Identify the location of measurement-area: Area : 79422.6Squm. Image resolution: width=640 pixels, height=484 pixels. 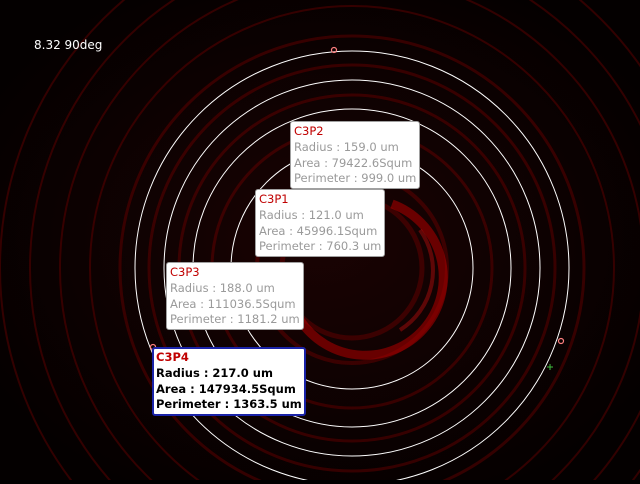
(353, 162).